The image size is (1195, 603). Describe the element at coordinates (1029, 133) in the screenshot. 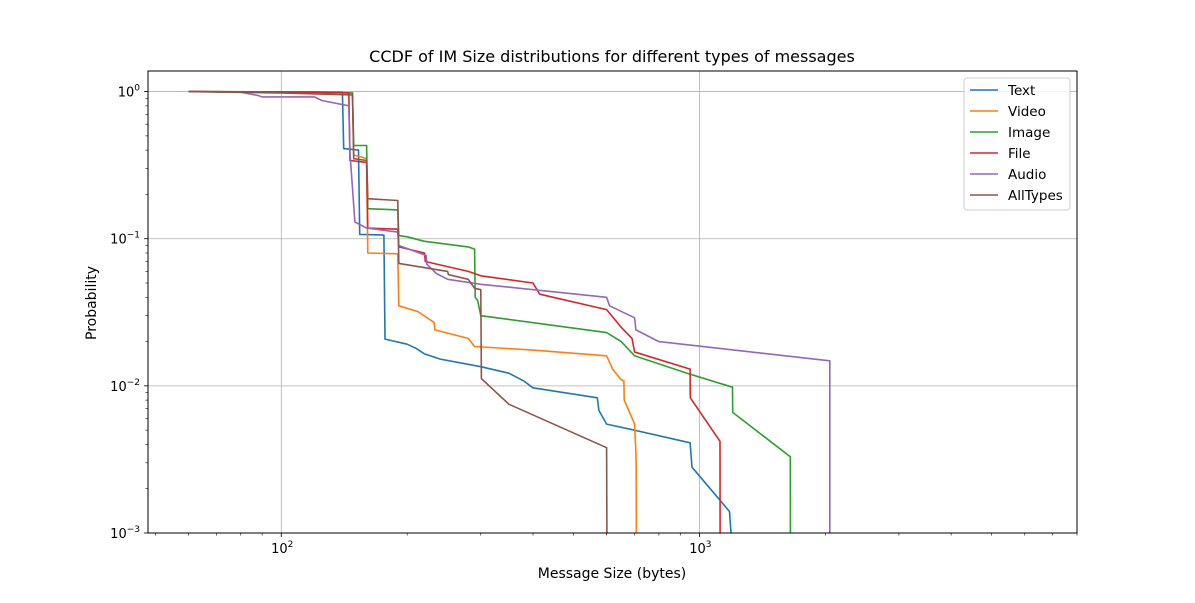

I see `legend-label: Image` at that location.